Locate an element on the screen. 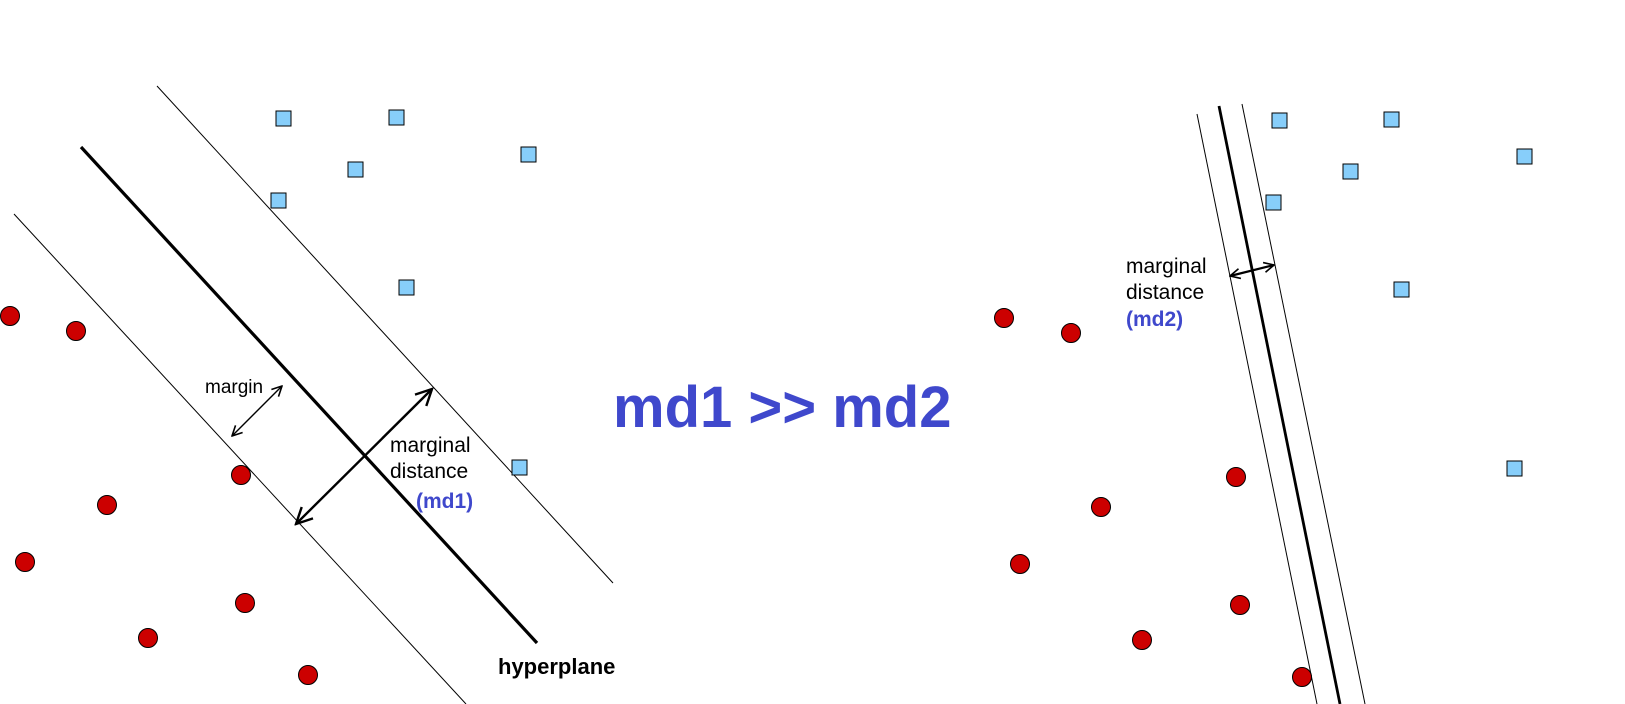 The height and width of the screenshot is (704, 1625). right-marginal-distance-arrow is located at coordinates (1252, 270).